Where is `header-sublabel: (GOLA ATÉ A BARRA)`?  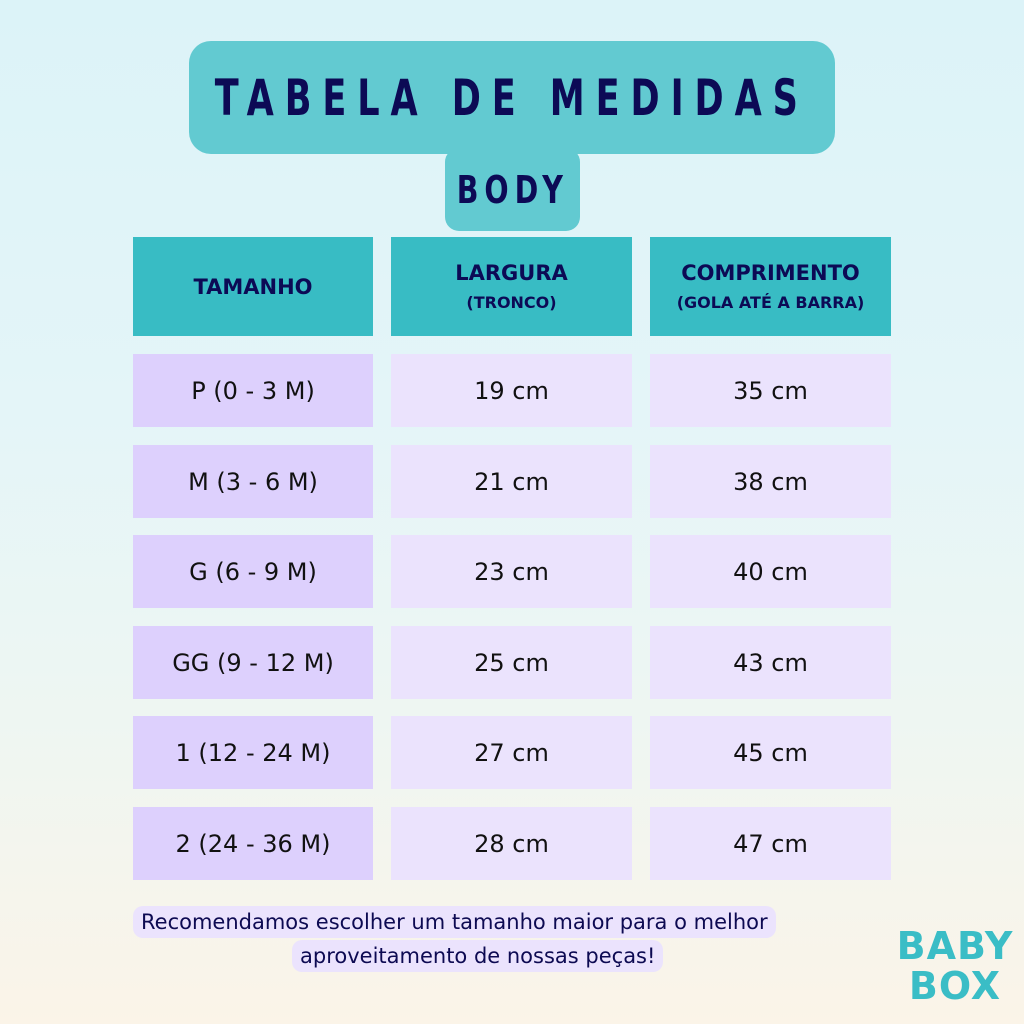 header-sublabel: (GOLA ATÉ A BARRA) is located at coordinates (770, 302).